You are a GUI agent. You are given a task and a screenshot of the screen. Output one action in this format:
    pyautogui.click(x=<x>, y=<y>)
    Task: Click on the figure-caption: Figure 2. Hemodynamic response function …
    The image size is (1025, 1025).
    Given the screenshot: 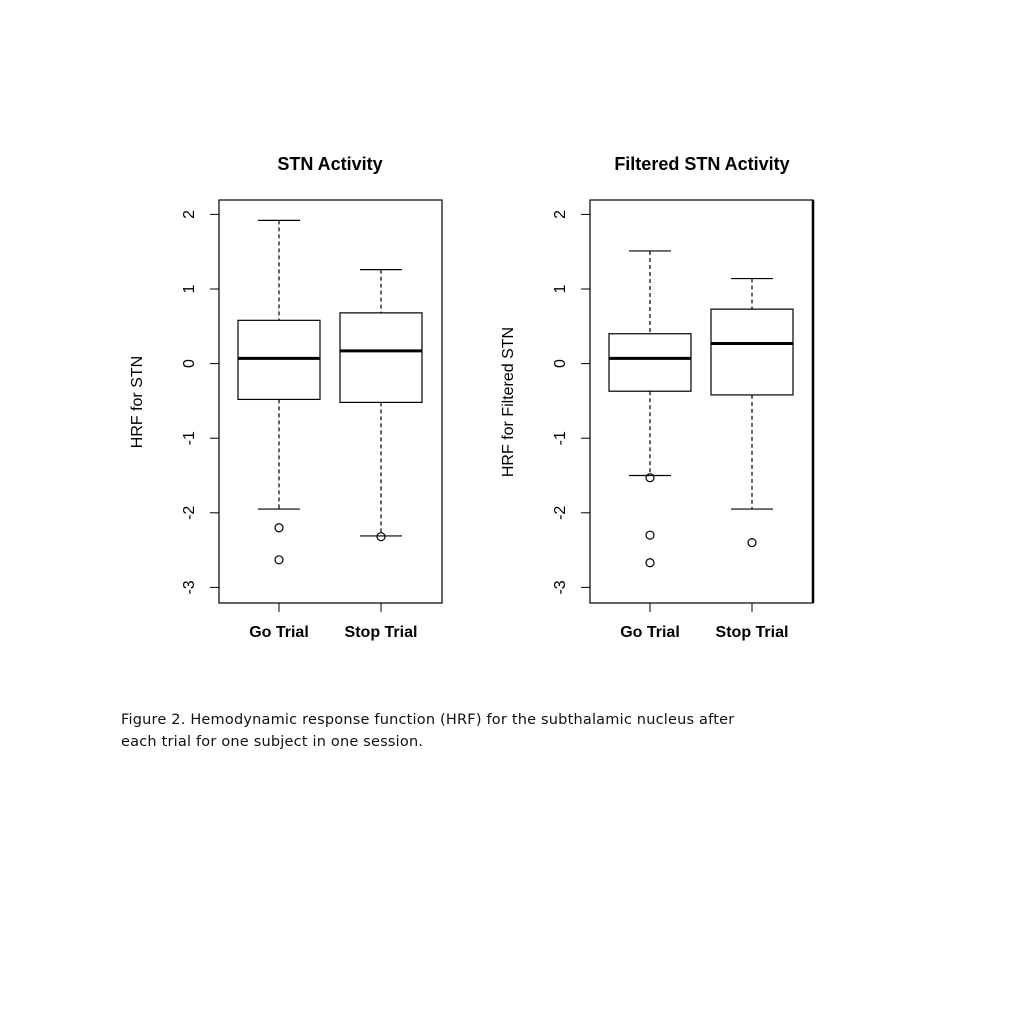 What is the action you would take?
    pyautogui.click(x=501, y=731)
    